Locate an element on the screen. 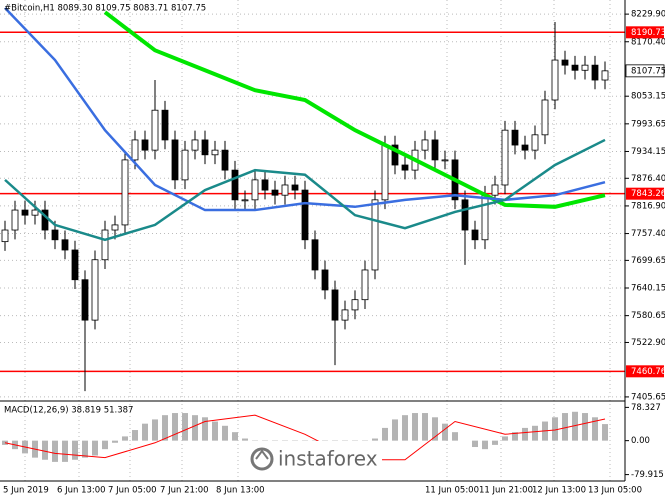 Image resolution: width=665 pixels, height=503 pixels. macd-label: MACD(12,26,9) 38.819 51.387 is located at coordinates (68, 411).